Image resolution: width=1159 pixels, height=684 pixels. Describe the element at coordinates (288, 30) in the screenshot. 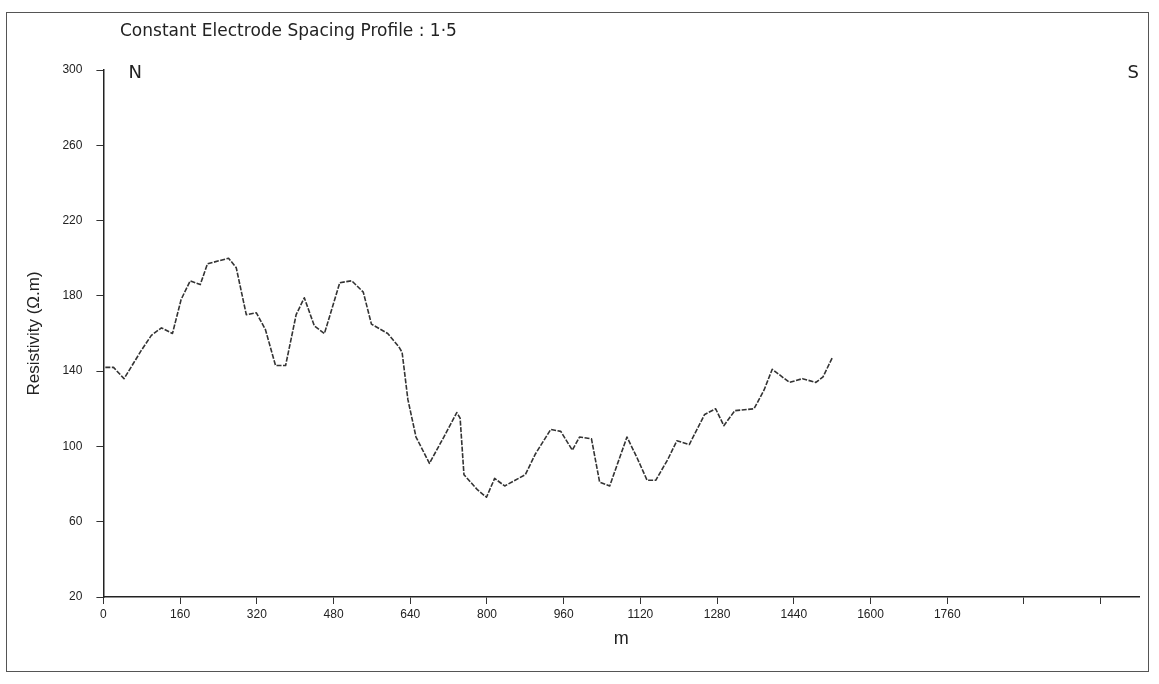

I see `chart-title: Constant Electrode Spacing Profile : 1·5` at that location.